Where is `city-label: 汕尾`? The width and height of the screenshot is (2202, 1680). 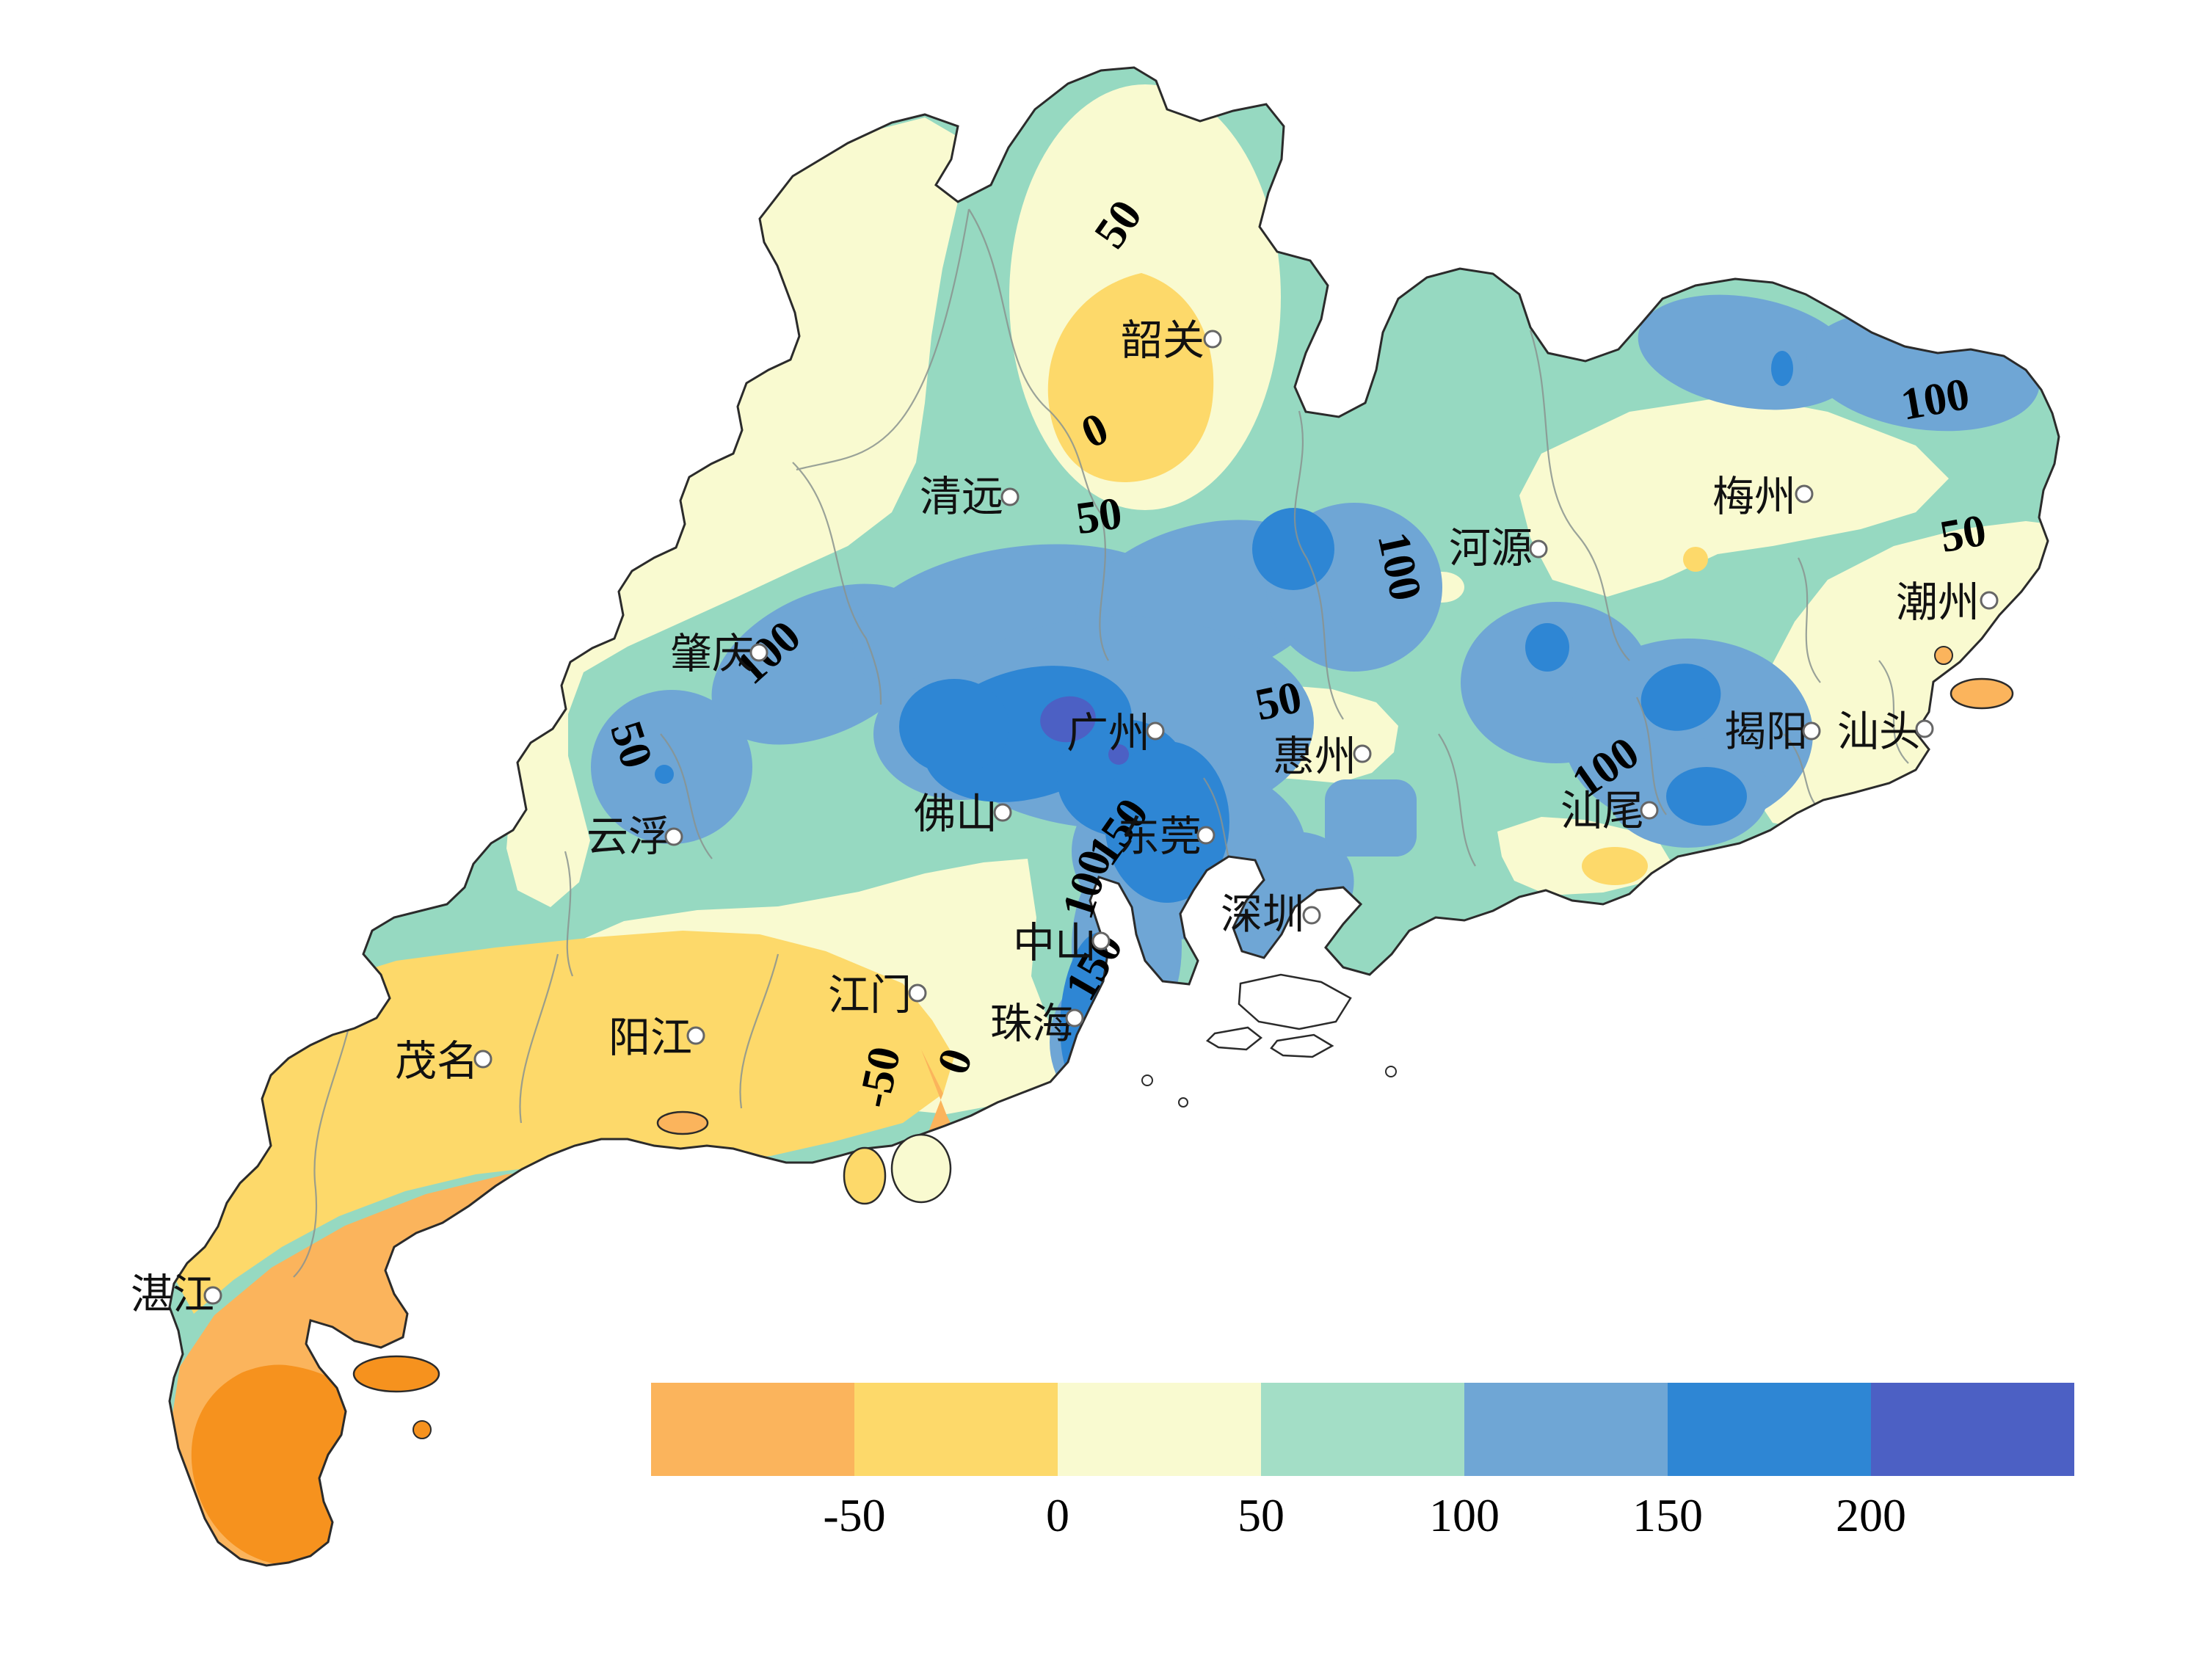 city-label: 汕尾 is located at coordinates (1602, 811).